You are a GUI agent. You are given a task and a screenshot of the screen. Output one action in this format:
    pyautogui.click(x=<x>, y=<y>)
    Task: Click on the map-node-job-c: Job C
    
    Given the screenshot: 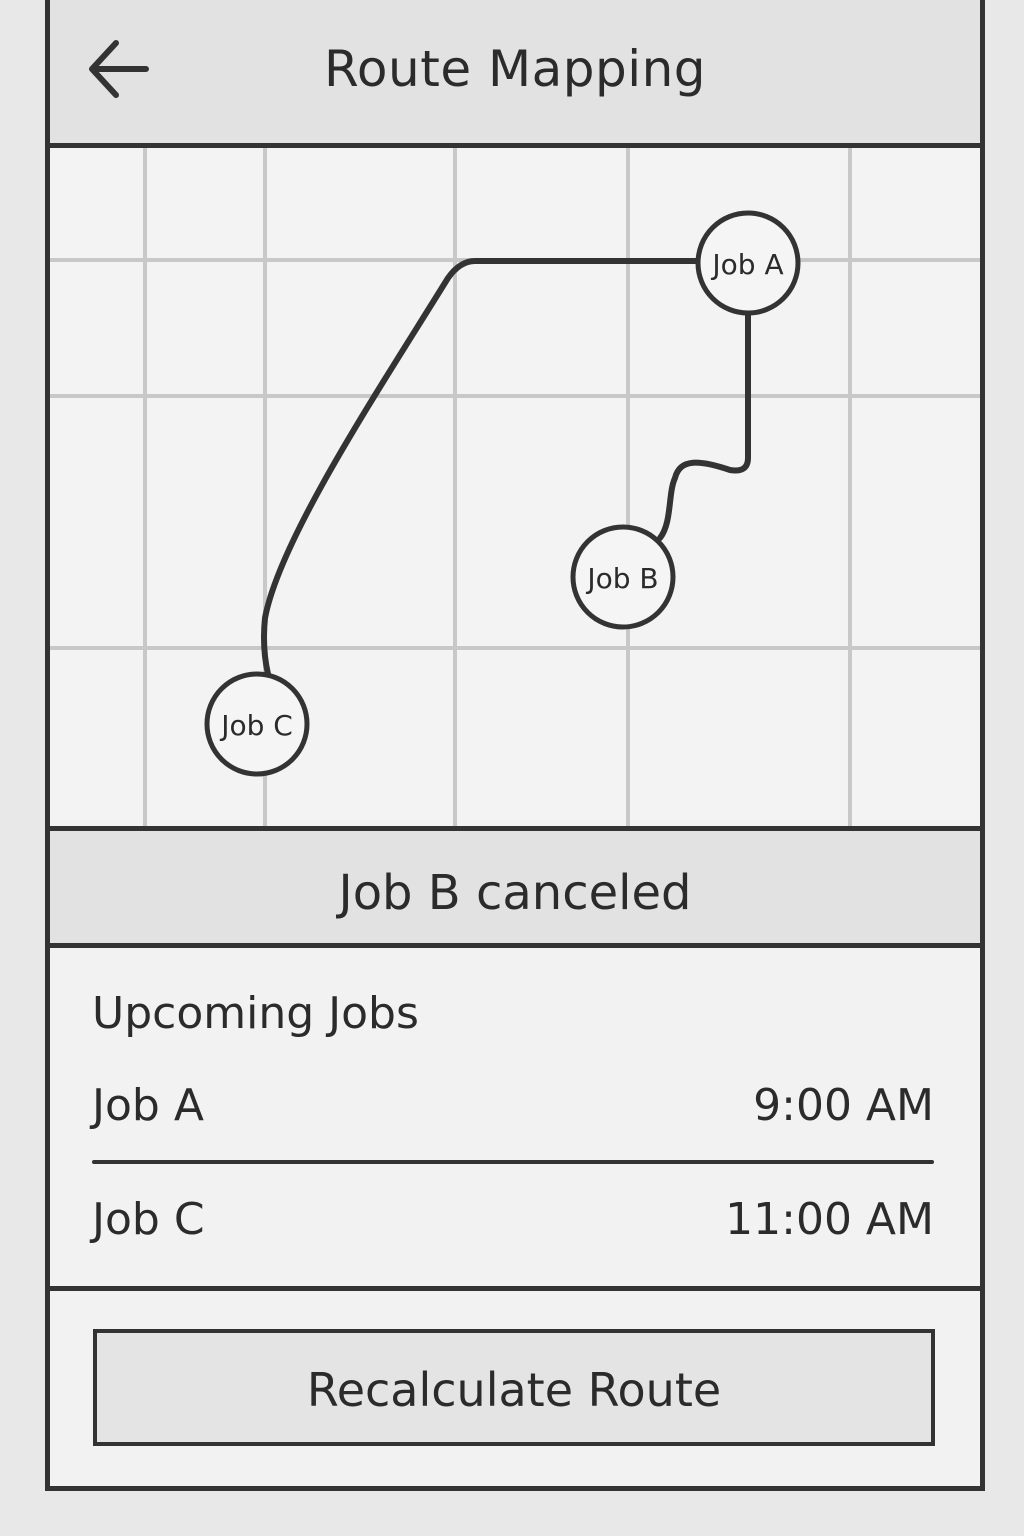 What is the action you would take?
    pyautogui.click(x=257, y=724)
    